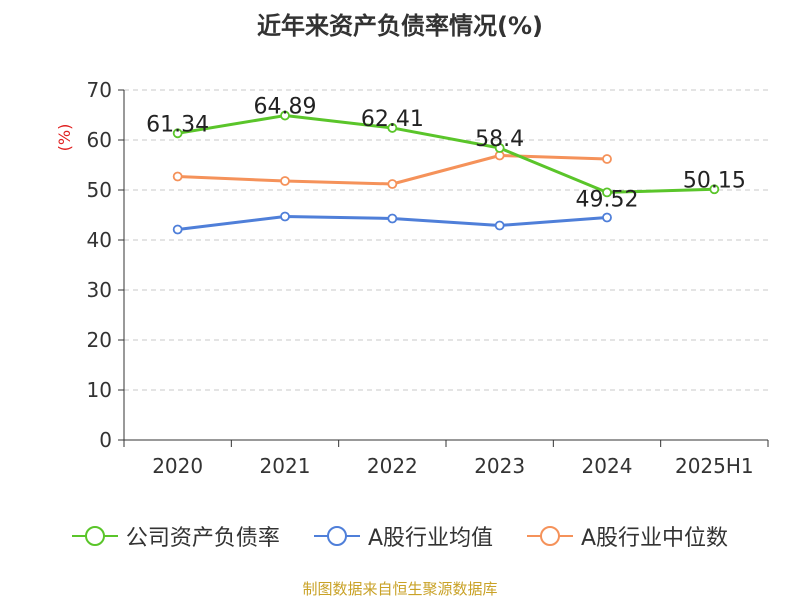 The image size is (800, 600). Describe the element at coordinates (99, 240) in the screenshot. I see `y-tick-label: 40` at that location.